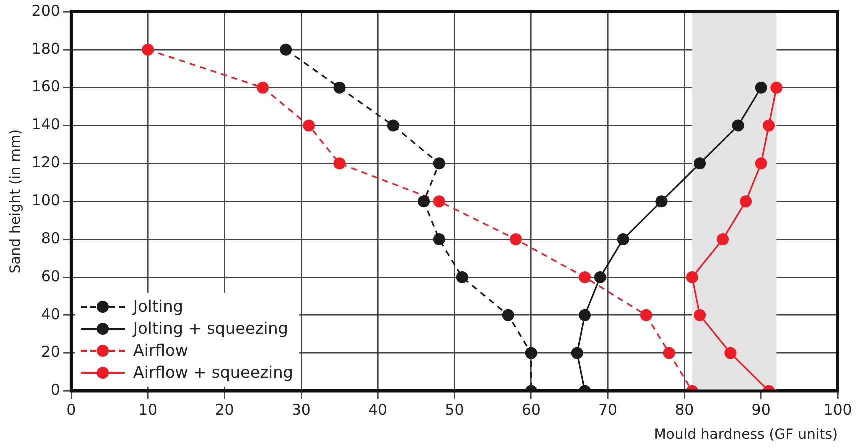  I want to click on x-tick-label: 20, so click(224, 410).